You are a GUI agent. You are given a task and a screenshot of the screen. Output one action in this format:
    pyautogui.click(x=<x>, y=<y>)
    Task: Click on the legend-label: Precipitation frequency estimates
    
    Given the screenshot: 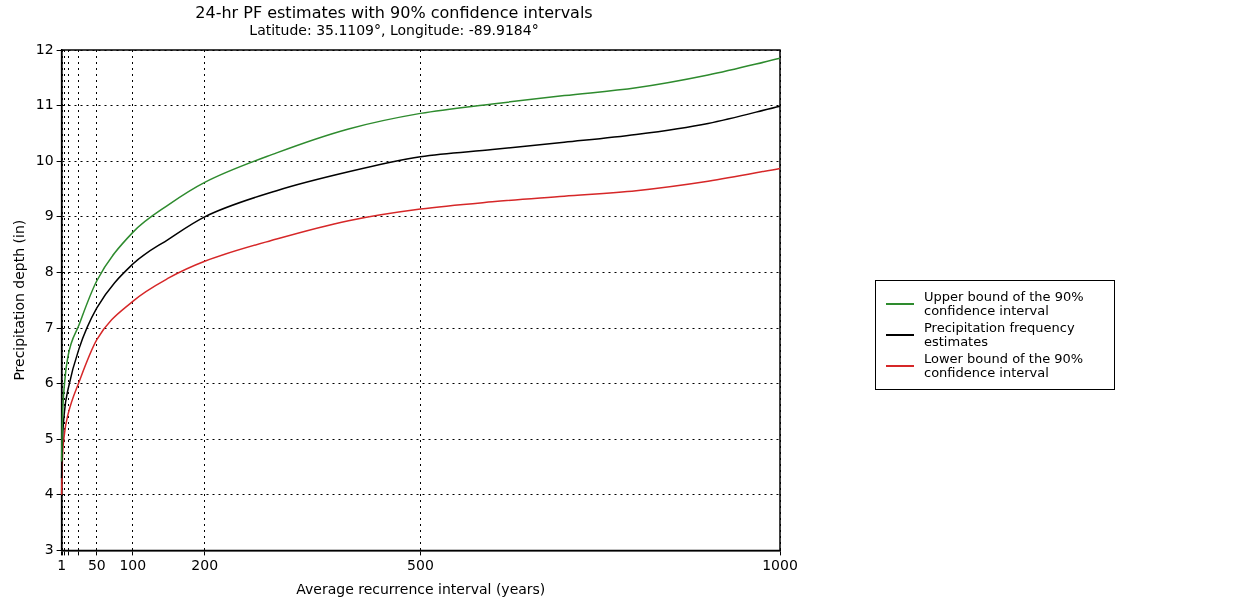 What is the action you would take?
    pyautogui.click(x=1000, y=334)
    